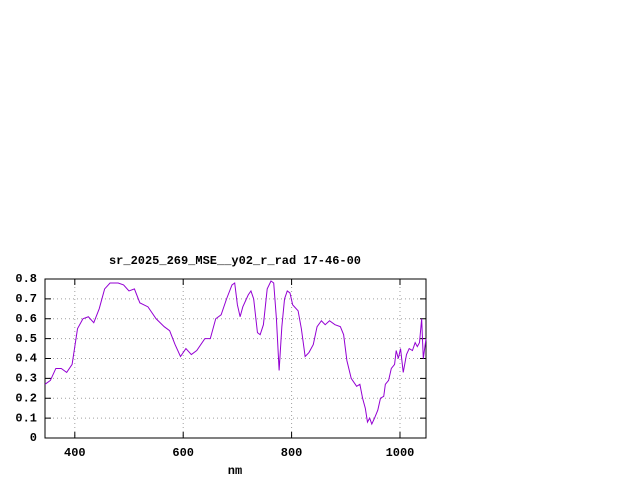 The height and width of the screenshot is (480, 640). Describe the element at coordinates (26, 339) in the screenshot. I see `y-tick-label: 0.5` at that location.